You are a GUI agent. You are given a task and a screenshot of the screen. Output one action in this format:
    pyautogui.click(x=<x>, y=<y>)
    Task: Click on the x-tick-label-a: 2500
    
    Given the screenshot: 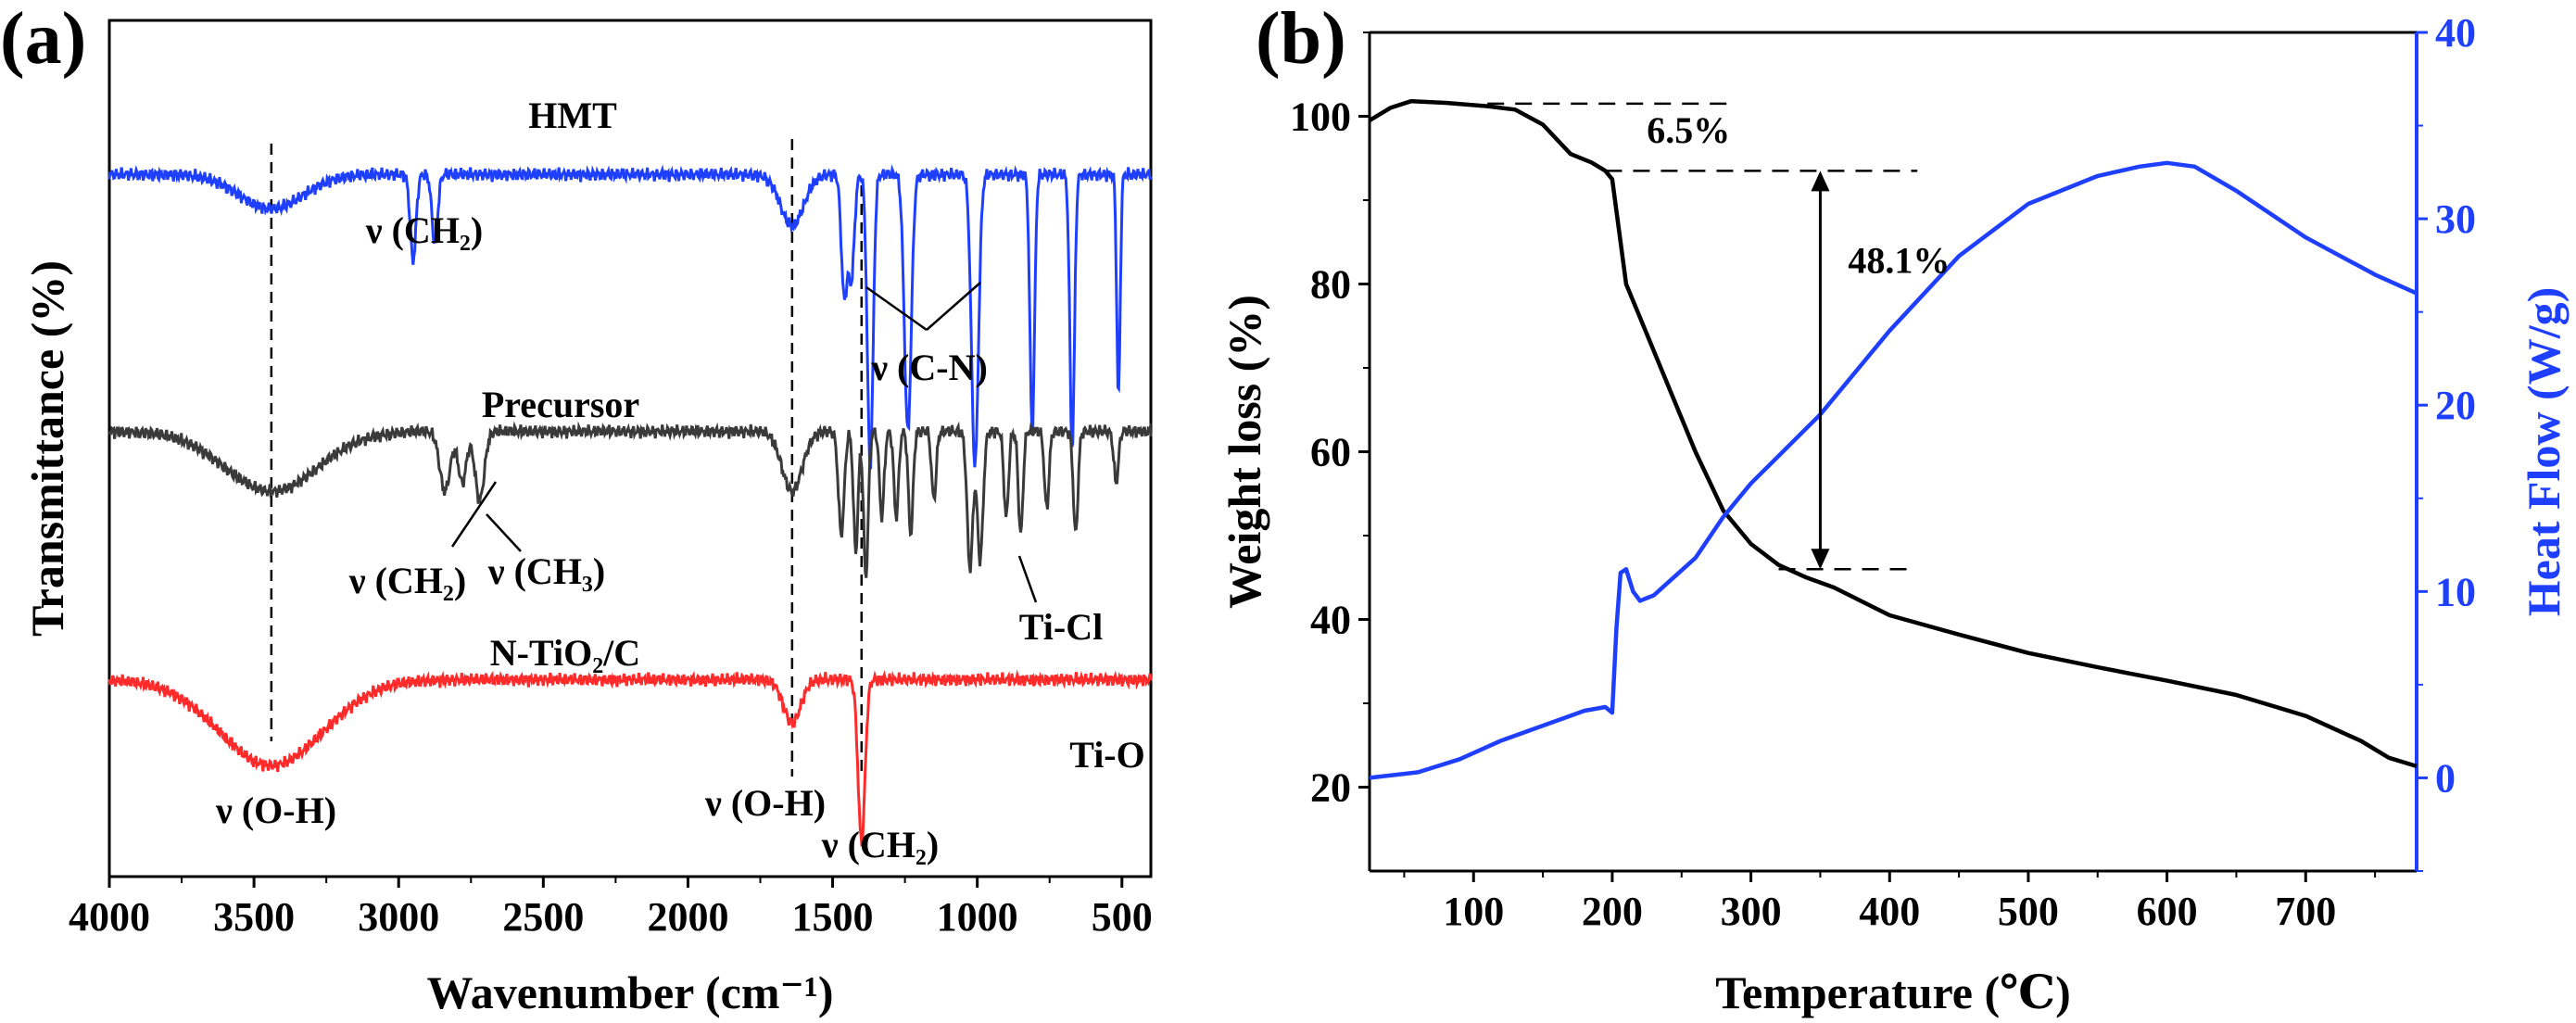 What is the action you would take?
    pyautogui.click(x=543, y=917)
    